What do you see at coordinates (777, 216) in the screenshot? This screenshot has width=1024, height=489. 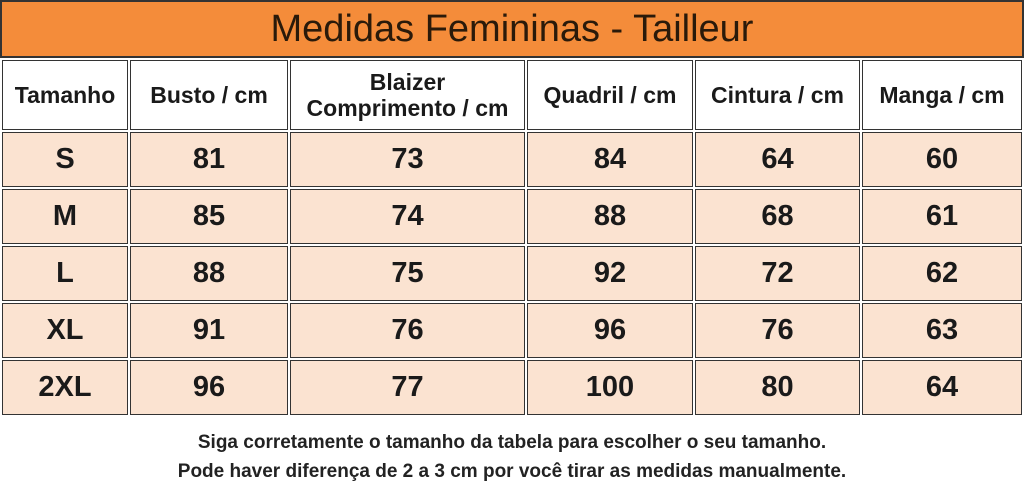 I see `measure-cell: 68` at bounding box center [777, 216].